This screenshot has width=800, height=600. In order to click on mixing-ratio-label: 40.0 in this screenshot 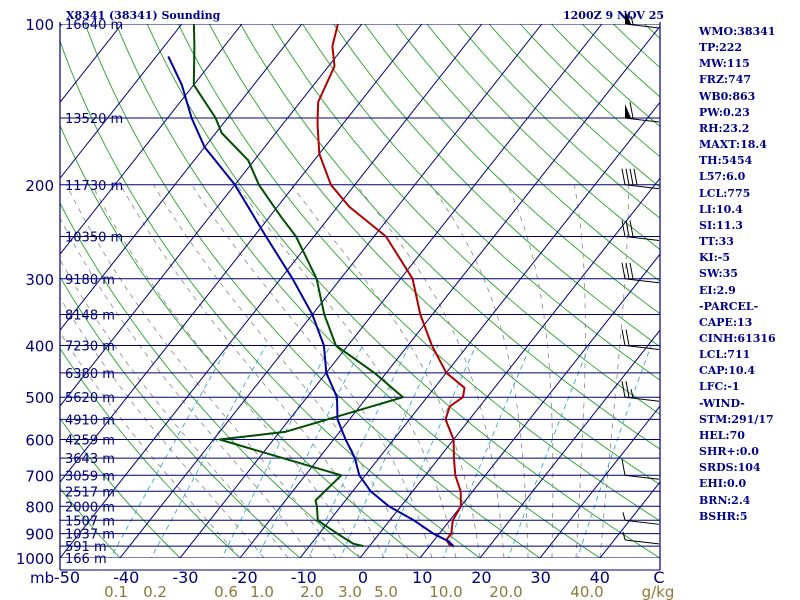, I will do `click(586, 591)`.